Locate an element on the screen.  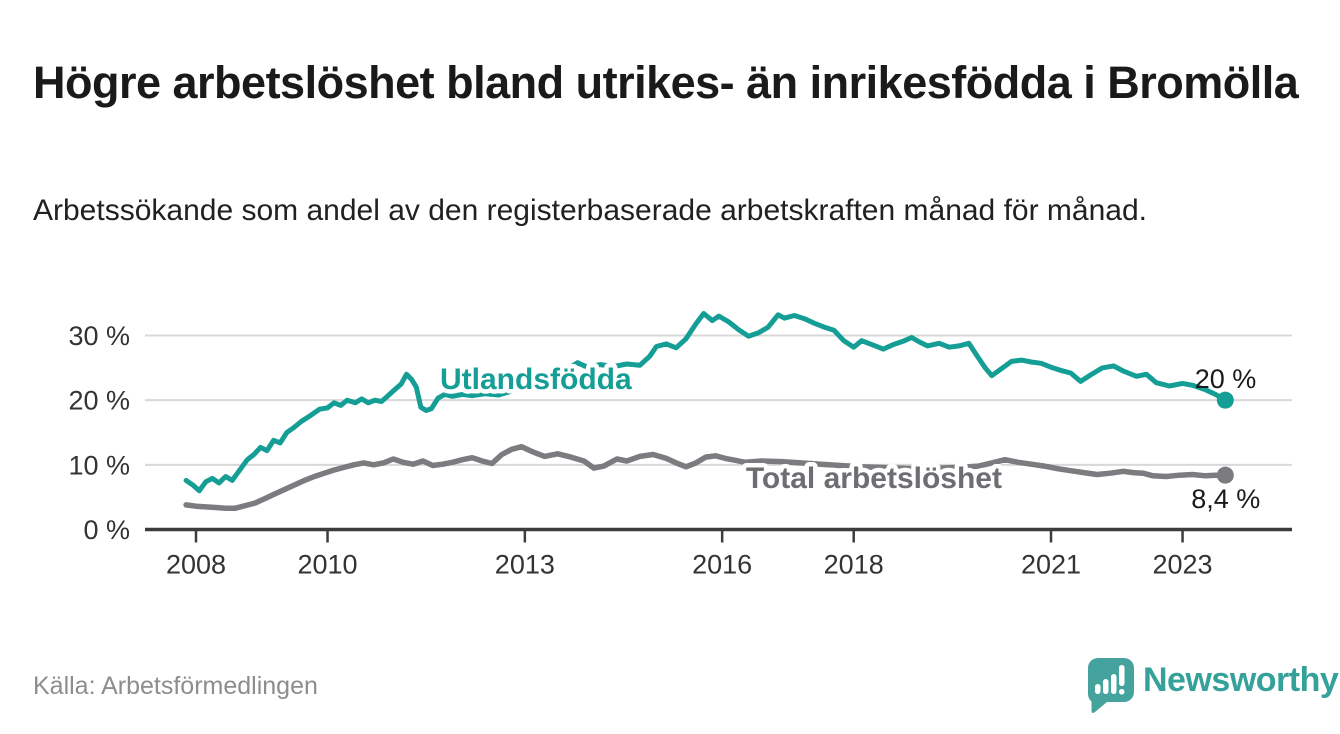
end-dot-utlandsfodda is located at coordinates (1225, 400).